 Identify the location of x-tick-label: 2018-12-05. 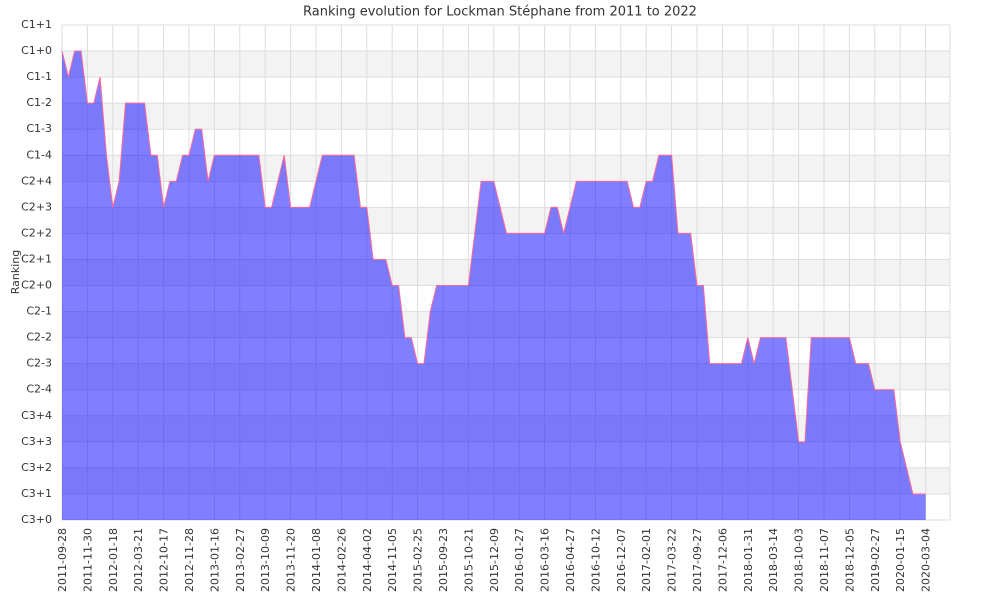
(849, 560).